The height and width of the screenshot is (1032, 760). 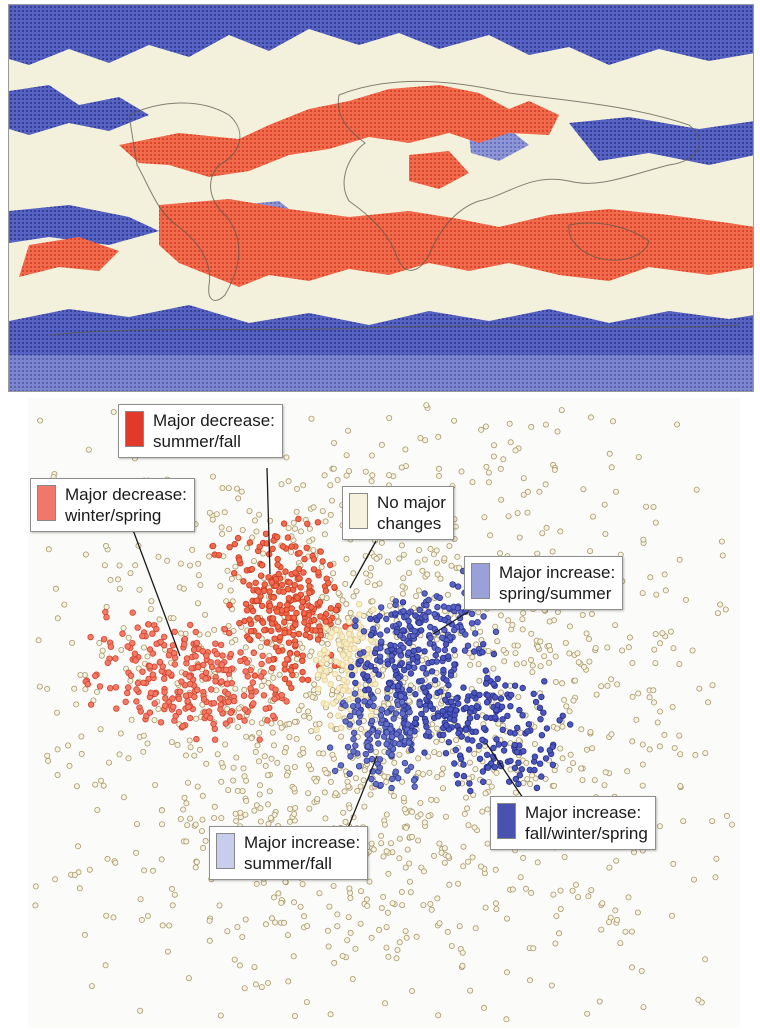 I want to click on leader-increase-summer-fall, so click(x=362, y=792).